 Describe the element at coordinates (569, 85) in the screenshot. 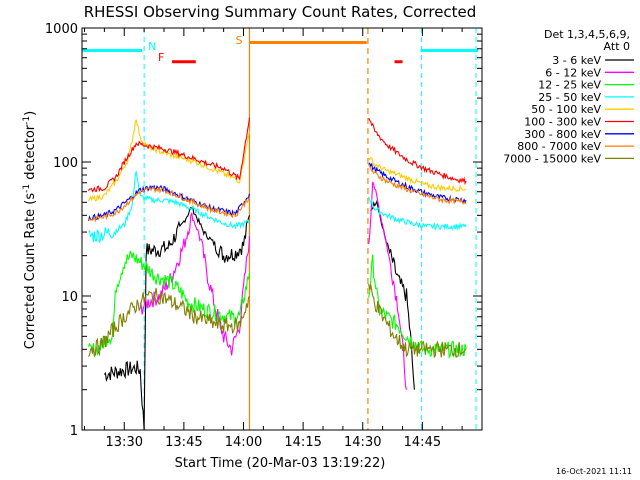

I see `legend-label: 12 - 25 keV` at that location.